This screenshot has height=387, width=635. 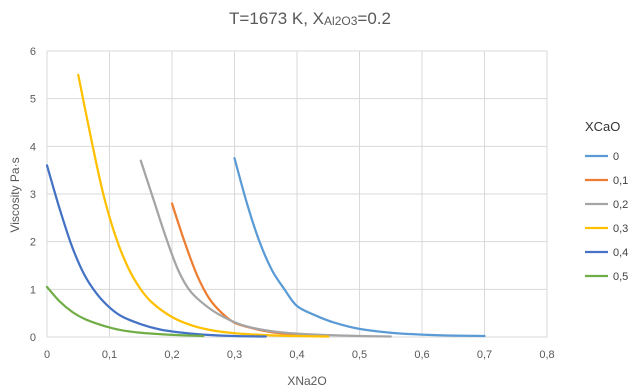 I want to click on x-tick-label: 0,7, so click(x=484, y=355).